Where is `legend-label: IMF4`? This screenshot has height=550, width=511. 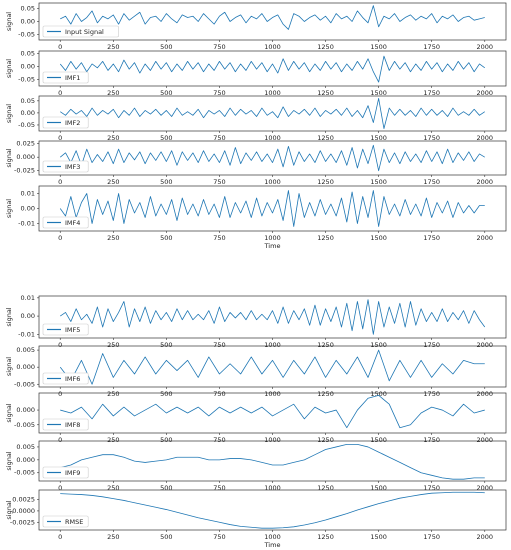 legend-label: IMF4 is located at coordinates (72, 223).